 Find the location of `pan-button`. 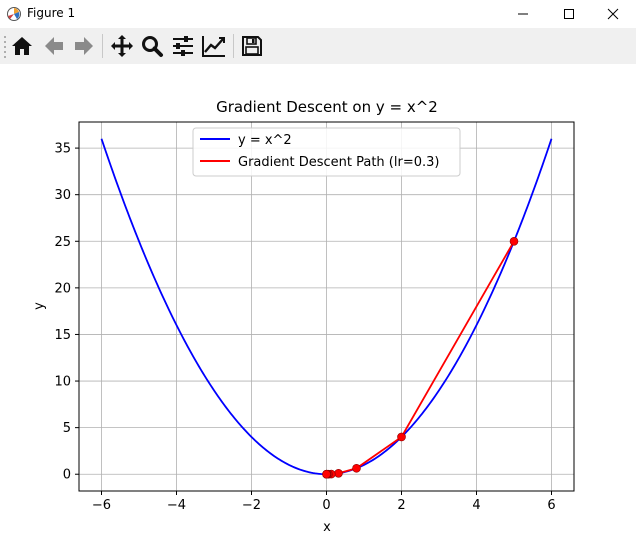

pan-button is located at coordinates (122, 46).